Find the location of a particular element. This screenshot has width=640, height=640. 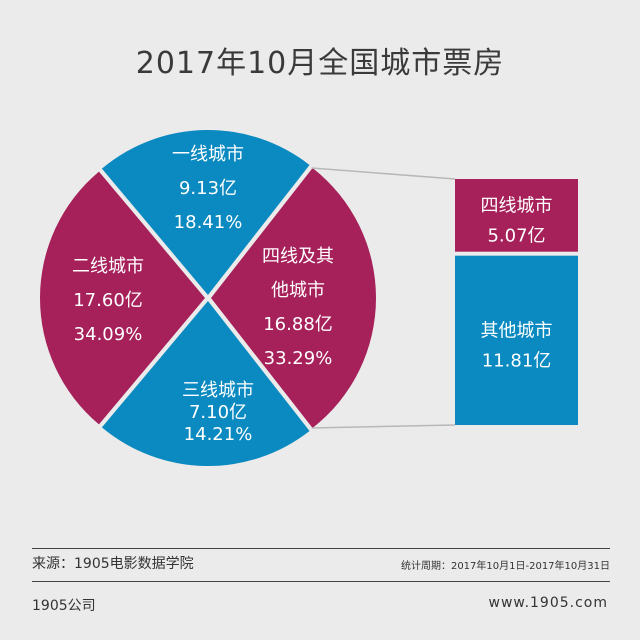

slice-label: 34.09% is located at coordinates (108, 334).